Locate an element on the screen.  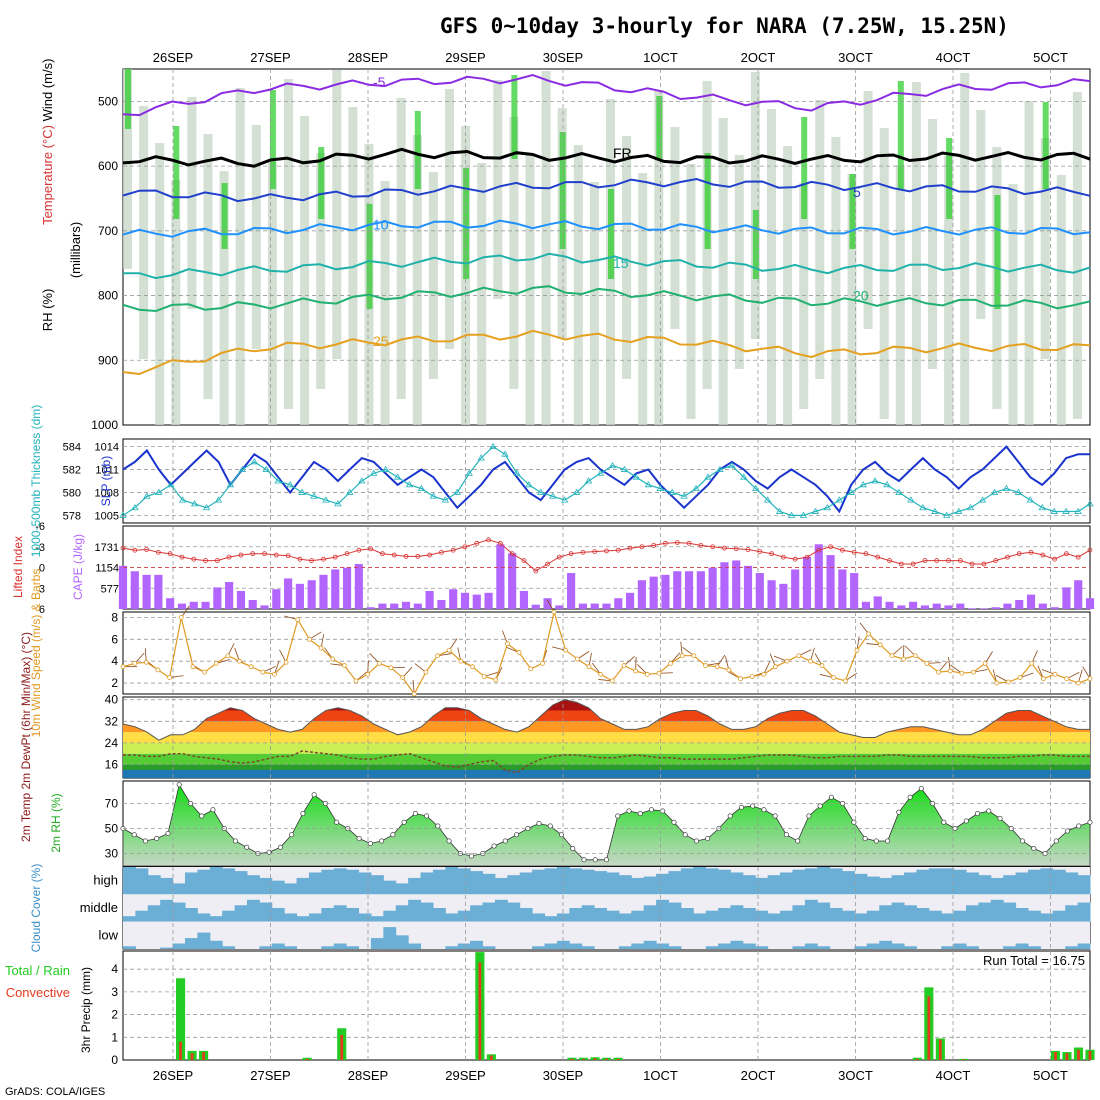
thickness-tick: 578 is located at coordinates (72, 516).